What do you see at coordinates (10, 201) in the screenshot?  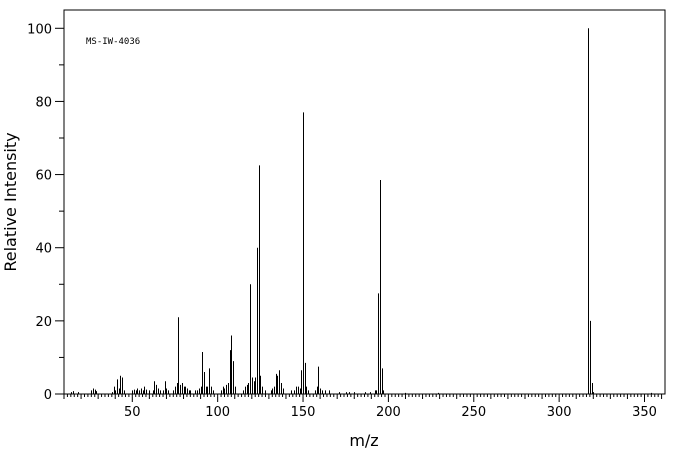 I see `y-axis-label: Relative Intensity` at bounding box center [10, 201].